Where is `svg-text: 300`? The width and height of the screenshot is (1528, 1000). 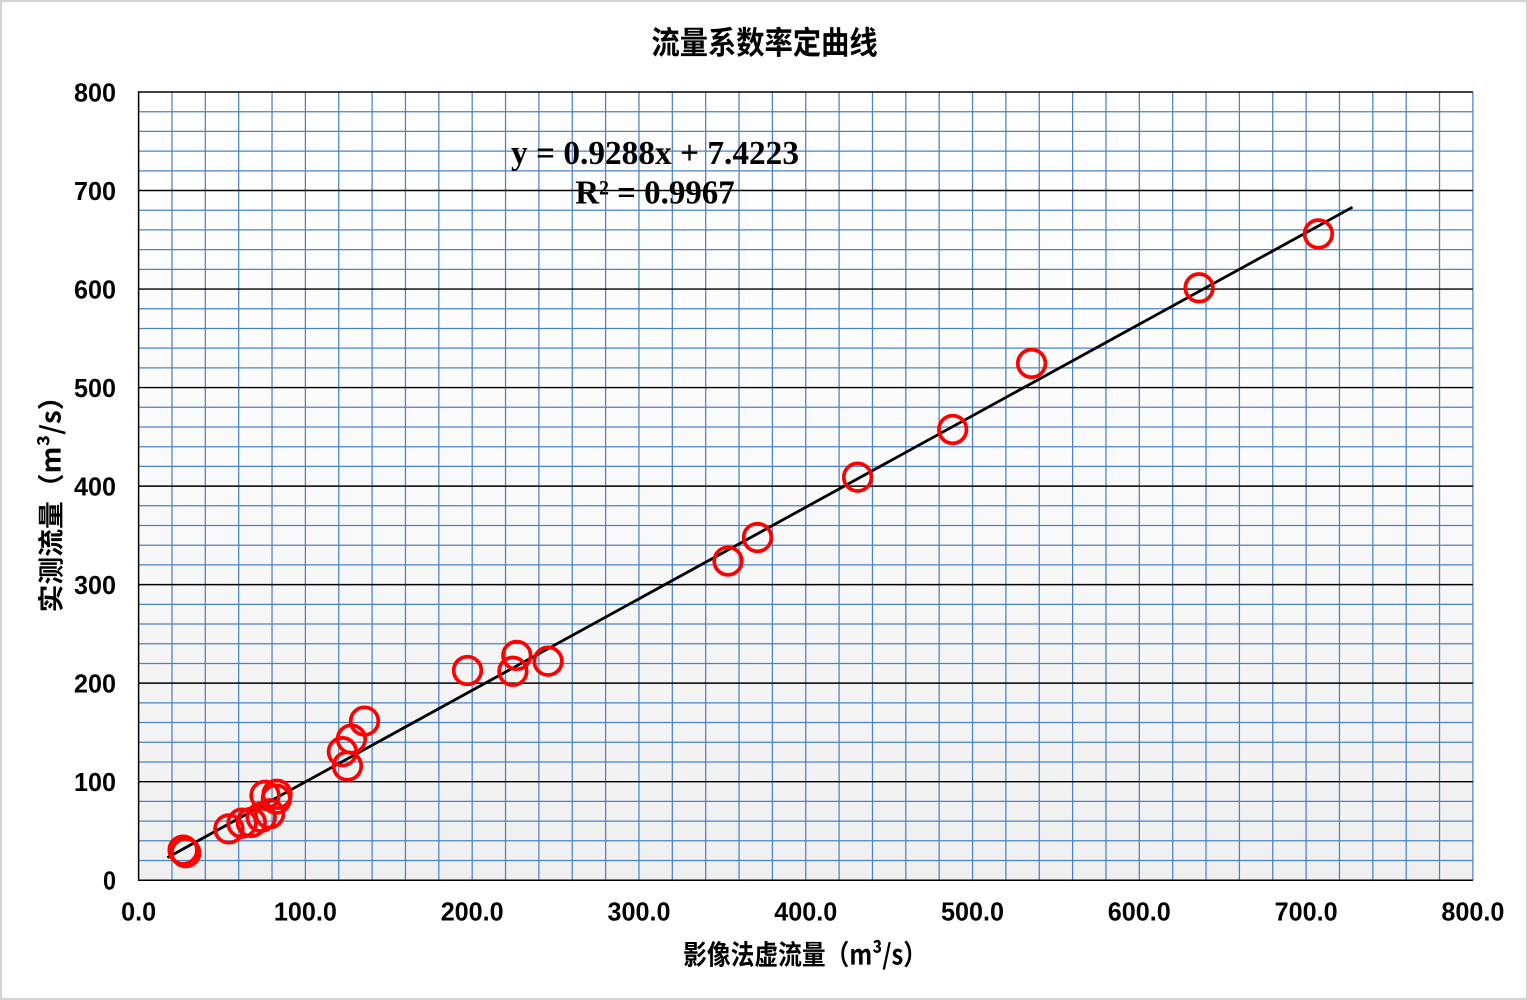 svg-text: 300 is located at coordinates (95, 585).